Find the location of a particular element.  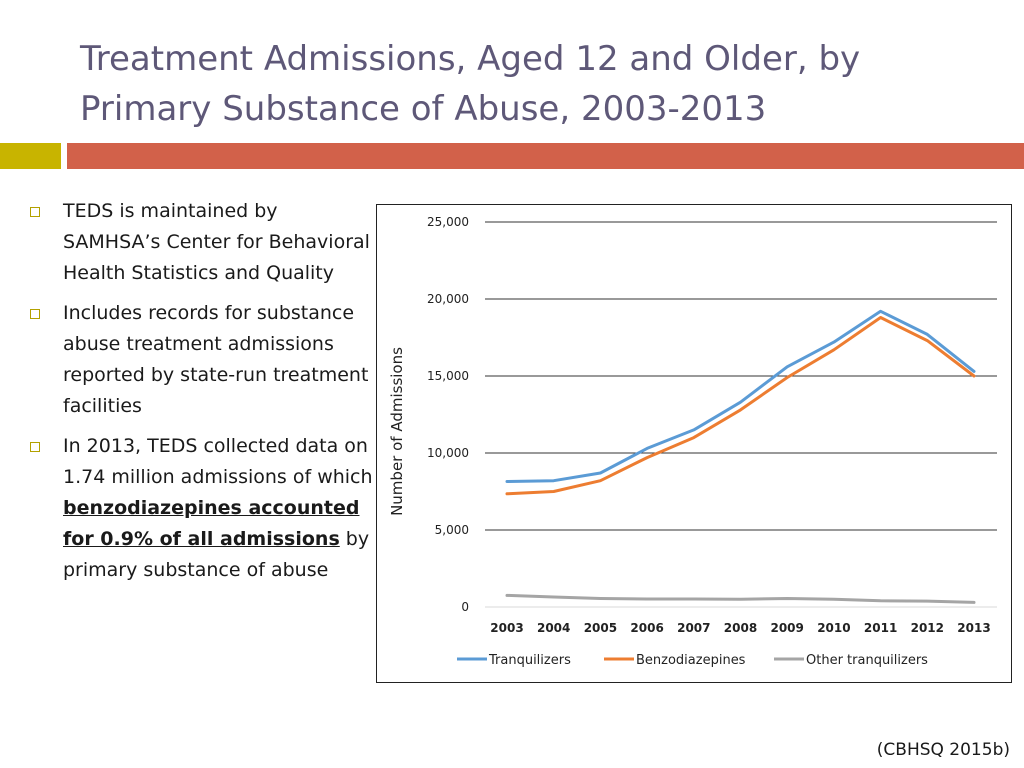

y-tick-label: 5,000 is located at coordinates (452, 530).